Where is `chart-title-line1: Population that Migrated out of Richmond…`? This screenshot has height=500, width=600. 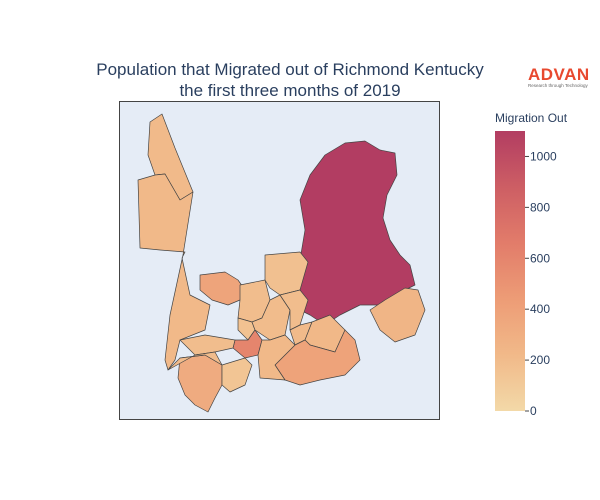
chart-title-line1: Population that Migrated out of Richmond… is located at coordinates (290, 69).